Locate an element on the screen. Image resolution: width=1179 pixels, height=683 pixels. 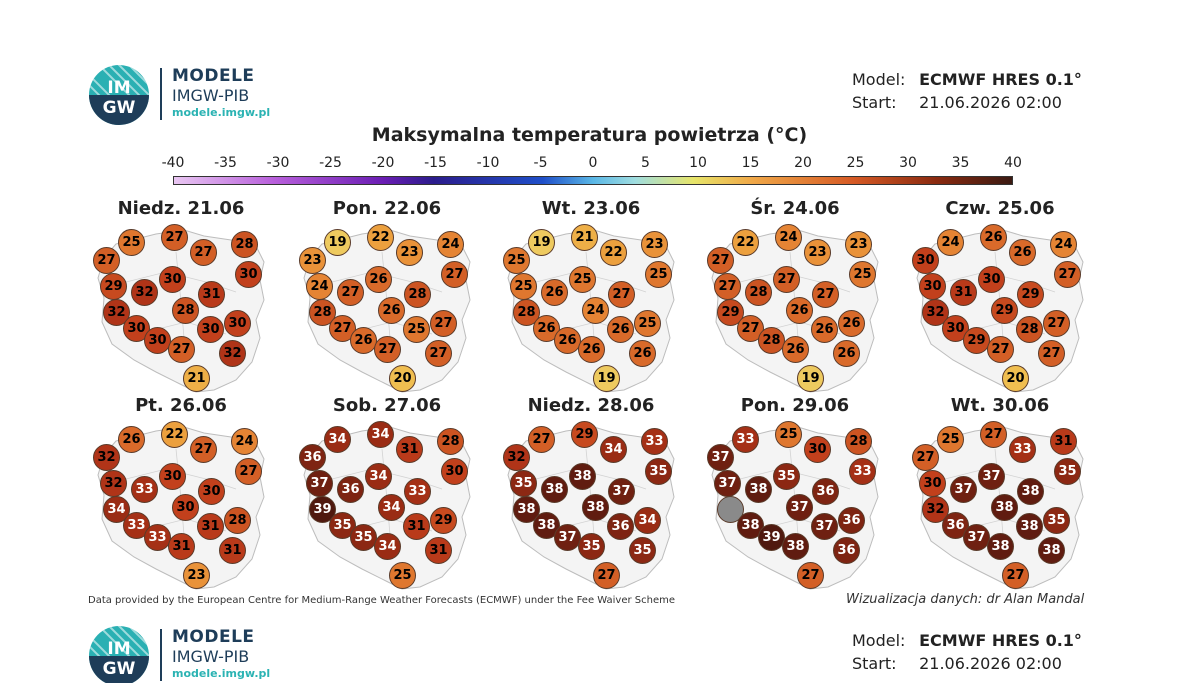
colorbar-tick-label: 40 is located at coordinates (1013, 163).